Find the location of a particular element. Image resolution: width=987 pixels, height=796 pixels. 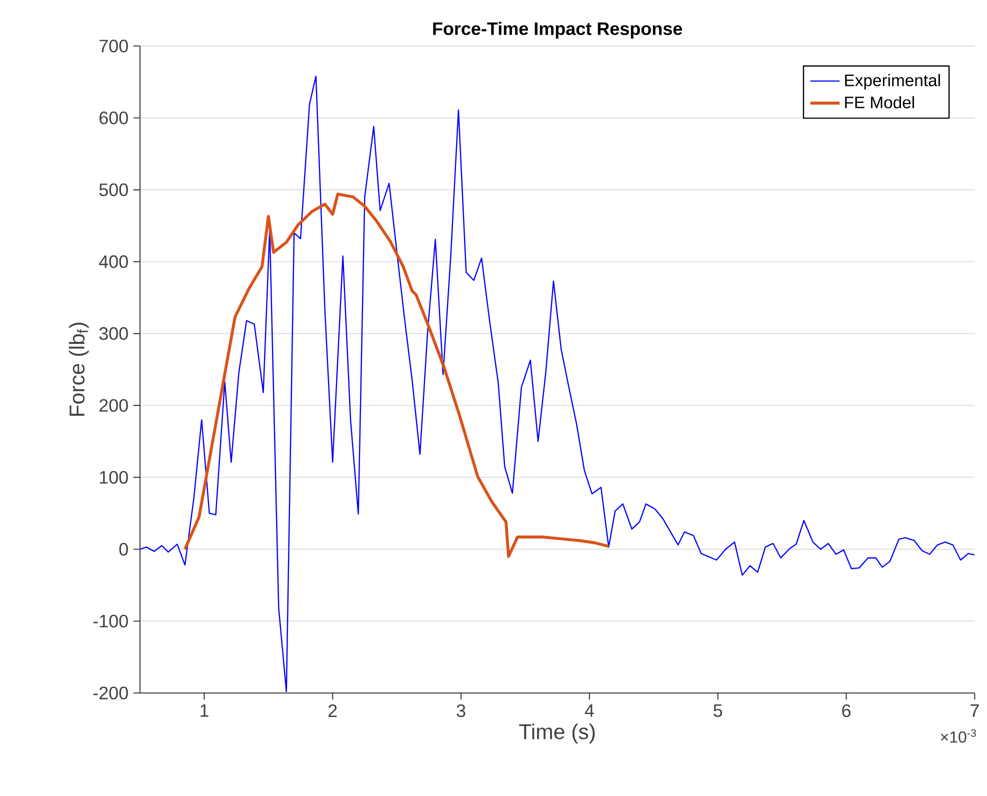

x-tick-label: 2 is located at coordinates (332, 710).